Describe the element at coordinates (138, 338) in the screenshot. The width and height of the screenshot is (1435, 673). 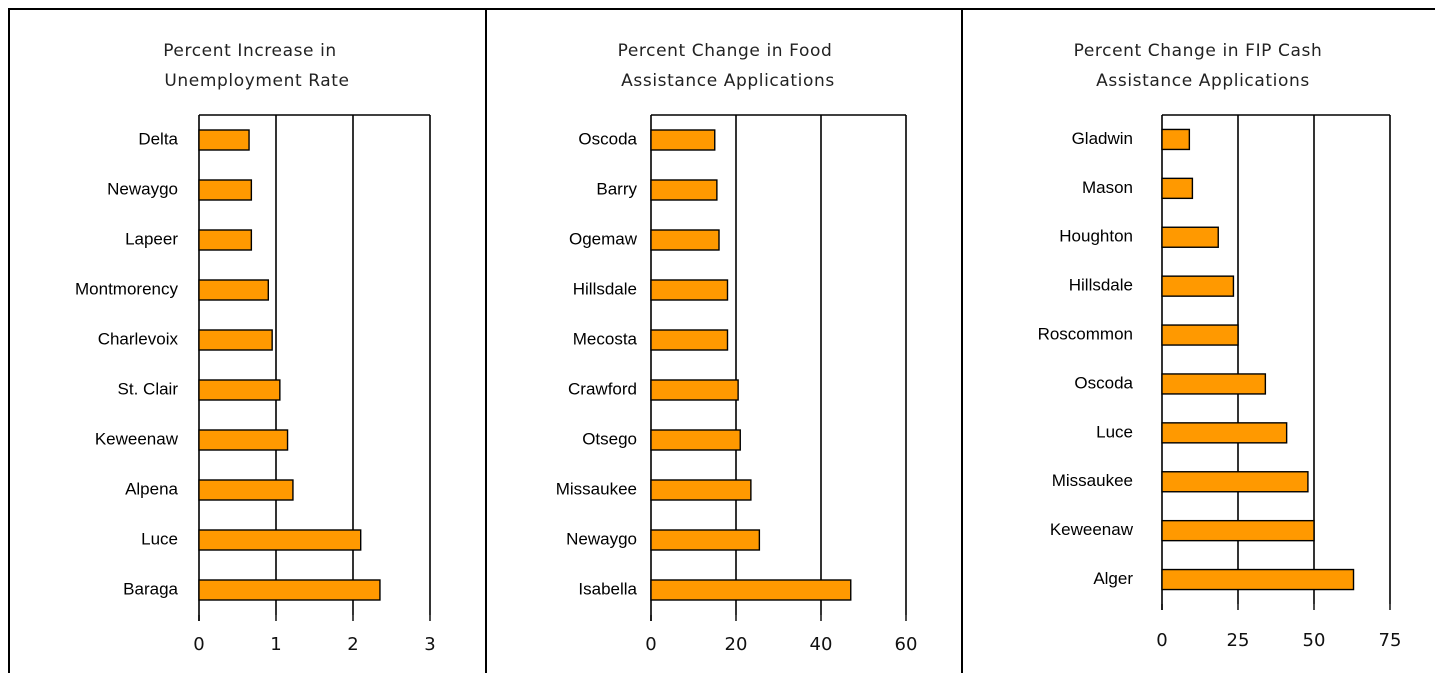
I see `category-label: Charlevoix` at that location.